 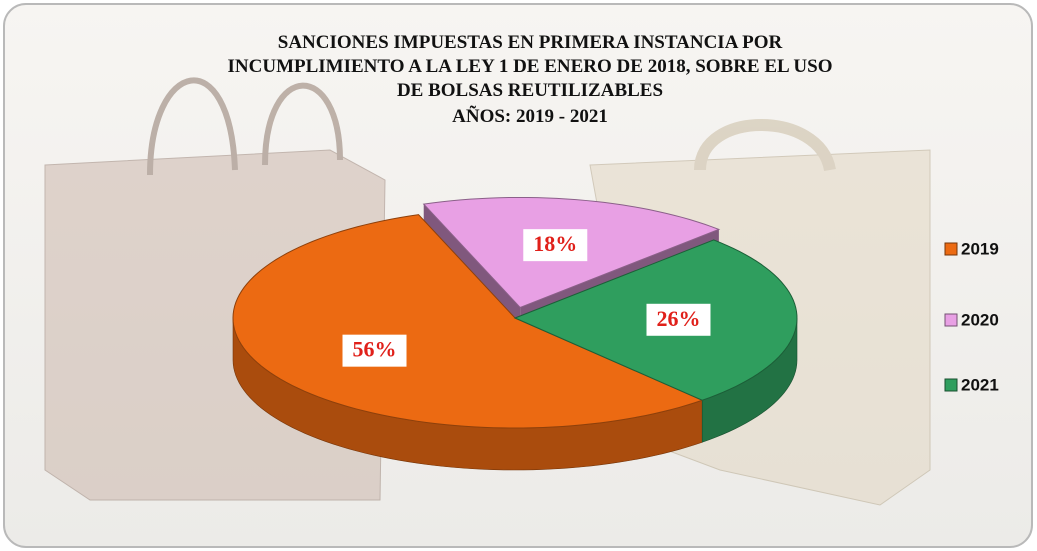 What do you see at coordinates (530, 116) in the screenshot?
I see `chart-subtitle: AÑOS: 2019 - 2021` at bounding box center [530, 116].